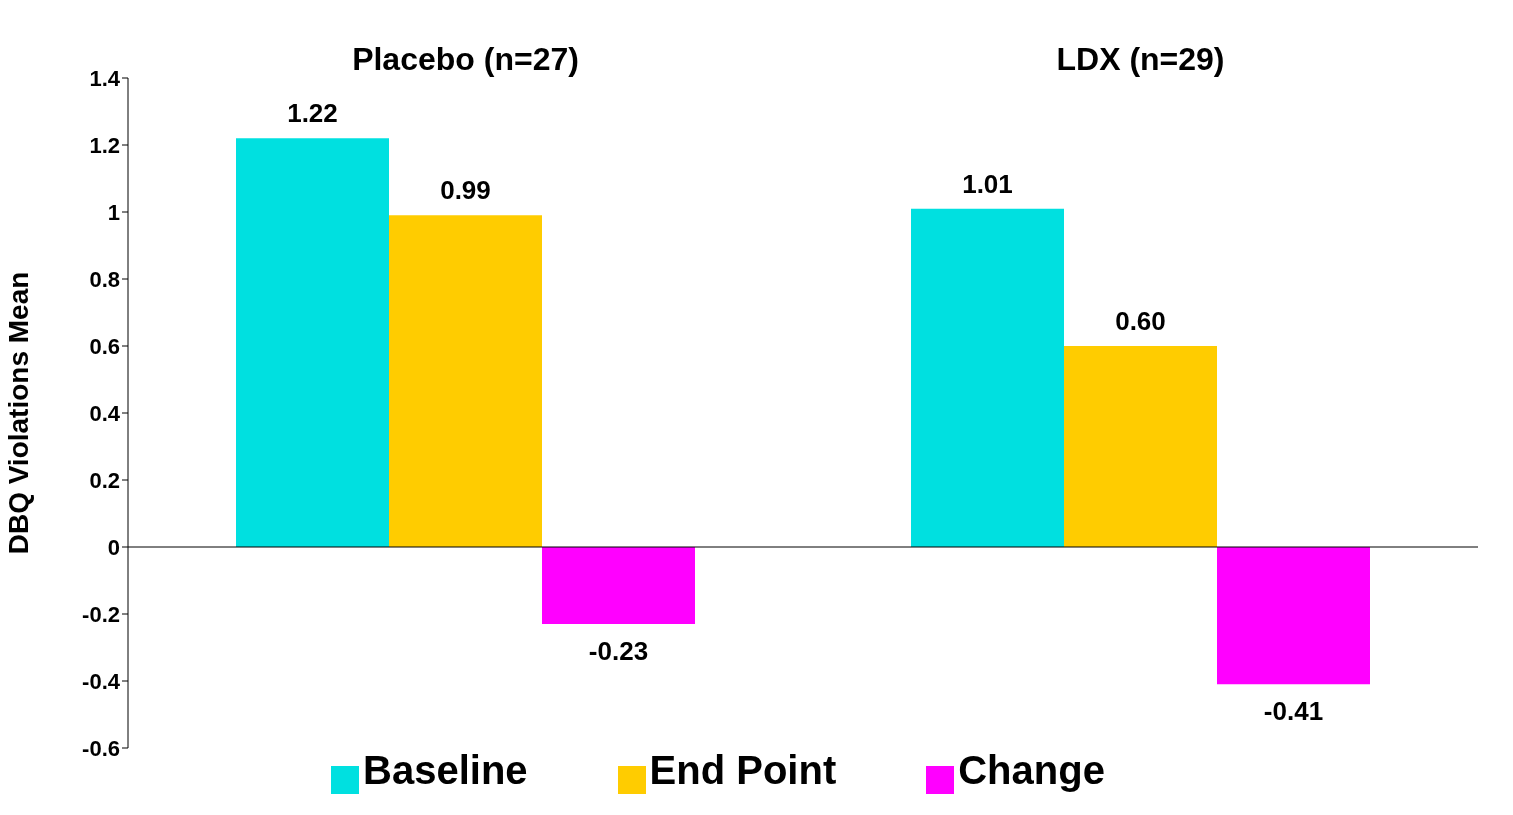 This screenshot has height=815, width=1513. What do you see at coordinates (105, 78) in the screenshot?
I see `y-tick-label: 1.4` at bounding box center [105, 78].